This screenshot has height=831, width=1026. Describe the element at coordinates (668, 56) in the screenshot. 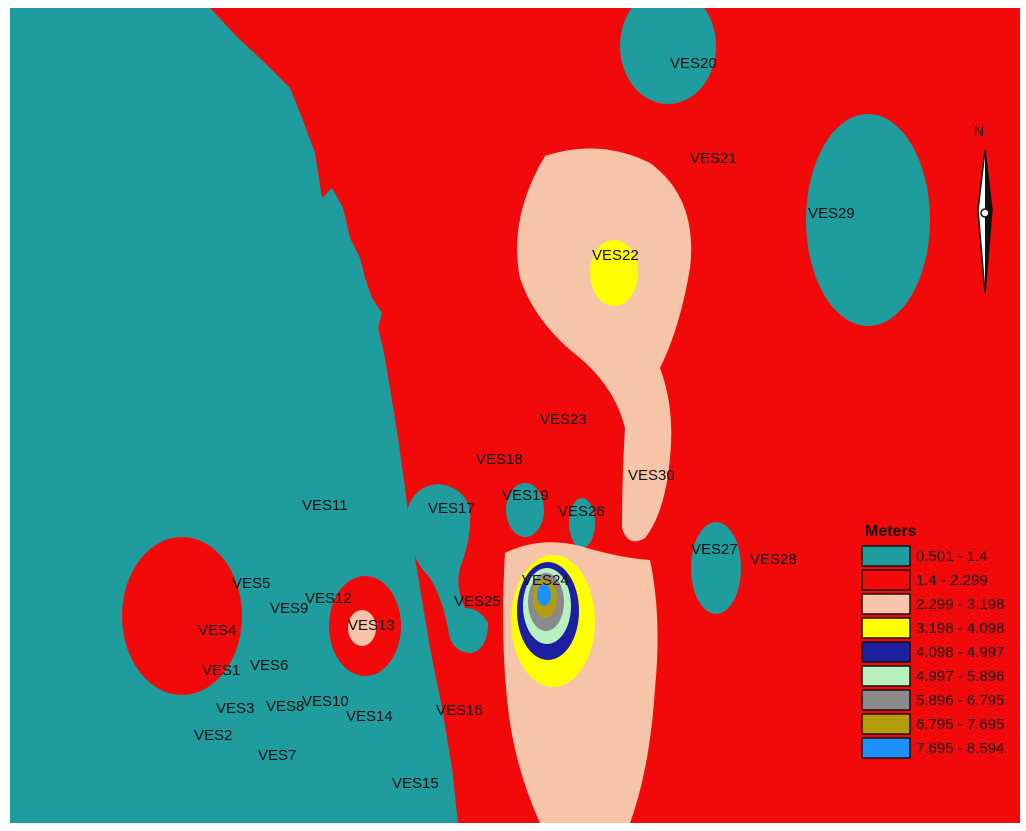

I see `teal-patch-ves20` at that location.